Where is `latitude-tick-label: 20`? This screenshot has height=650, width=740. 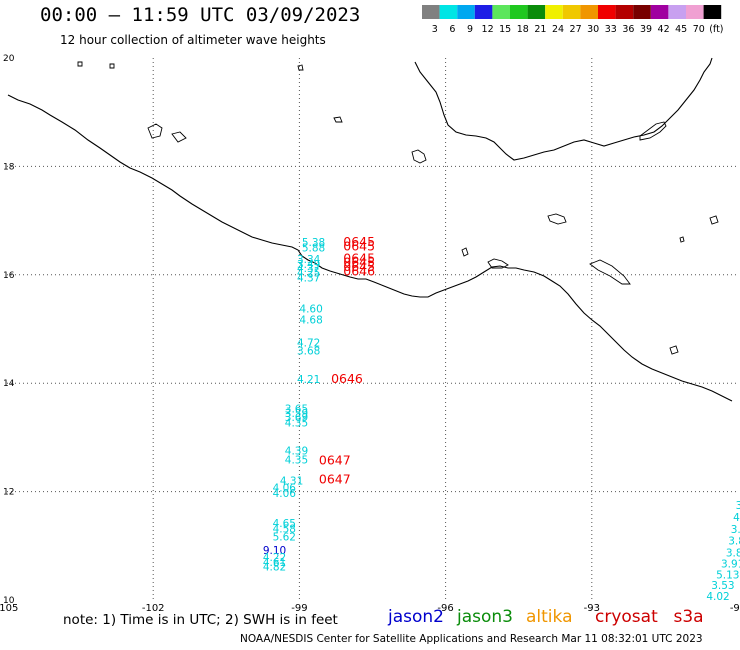 latitude-tick-label: 20 is located at coordinates (9, 59).